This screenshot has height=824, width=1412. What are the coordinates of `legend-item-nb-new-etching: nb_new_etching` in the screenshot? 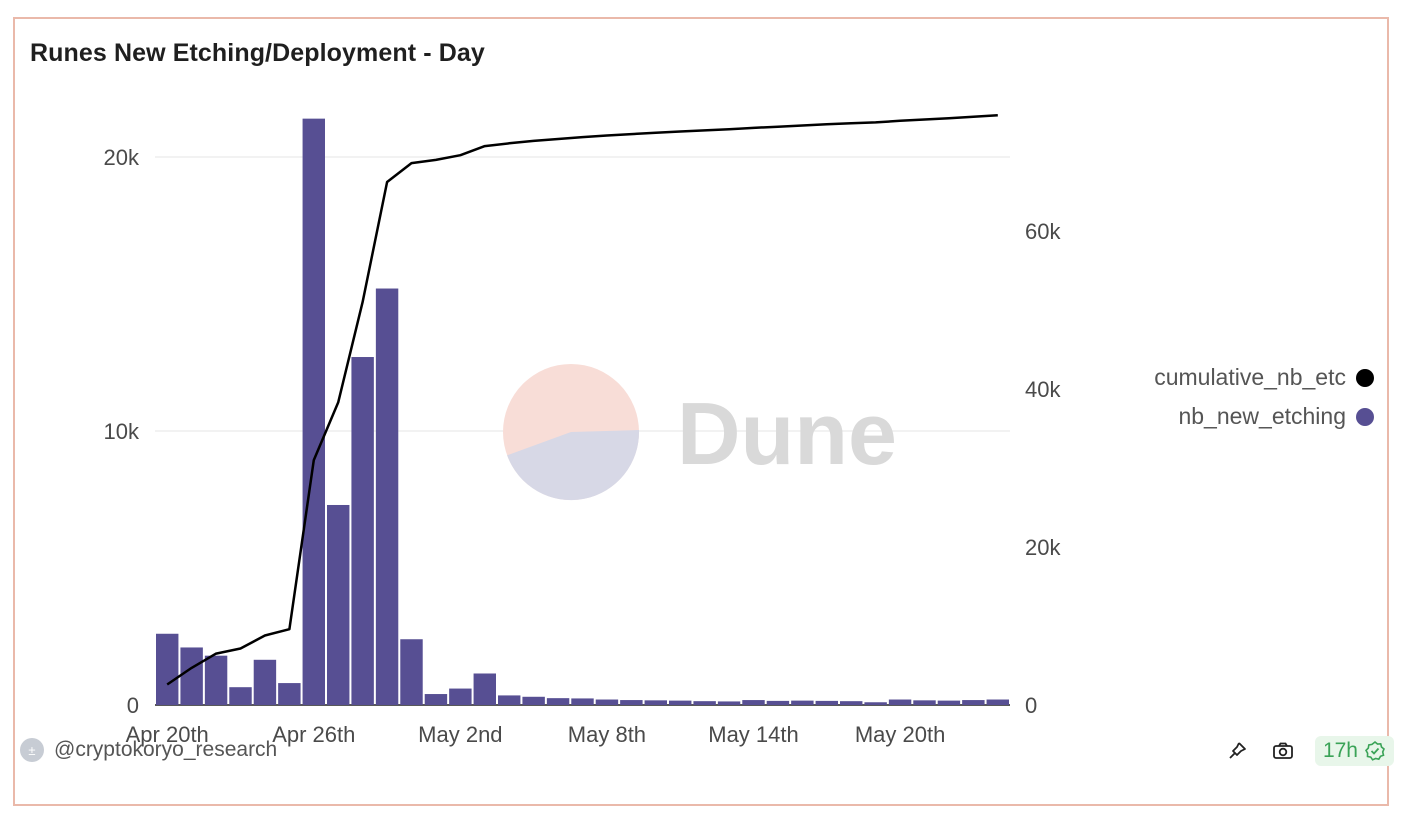 It's located at (1244, 416).